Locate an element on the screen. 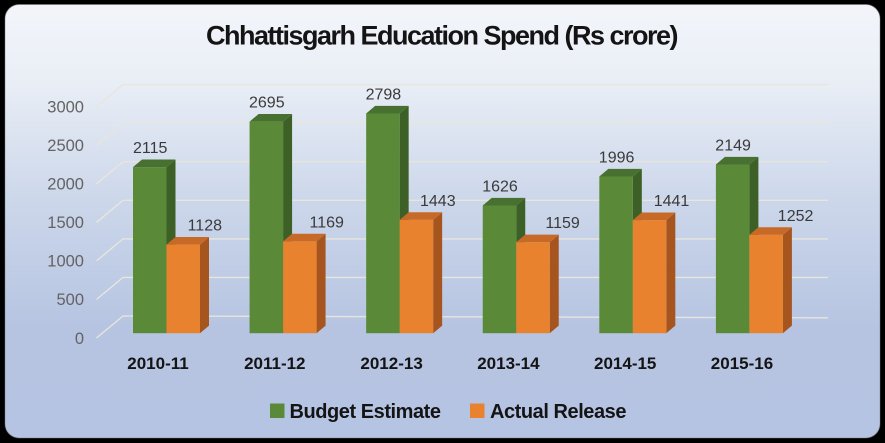  svg-text: 1441 is located at coordinates (672, 201).